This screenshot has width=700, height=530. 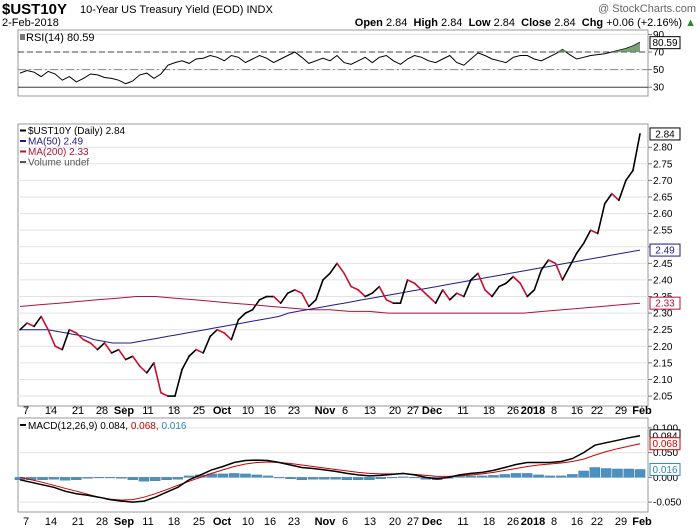 What do you see at coordinates (370, 411) in the screenshot?
I see `x-axis-label-top: 13` at bounding box center [370, 411].